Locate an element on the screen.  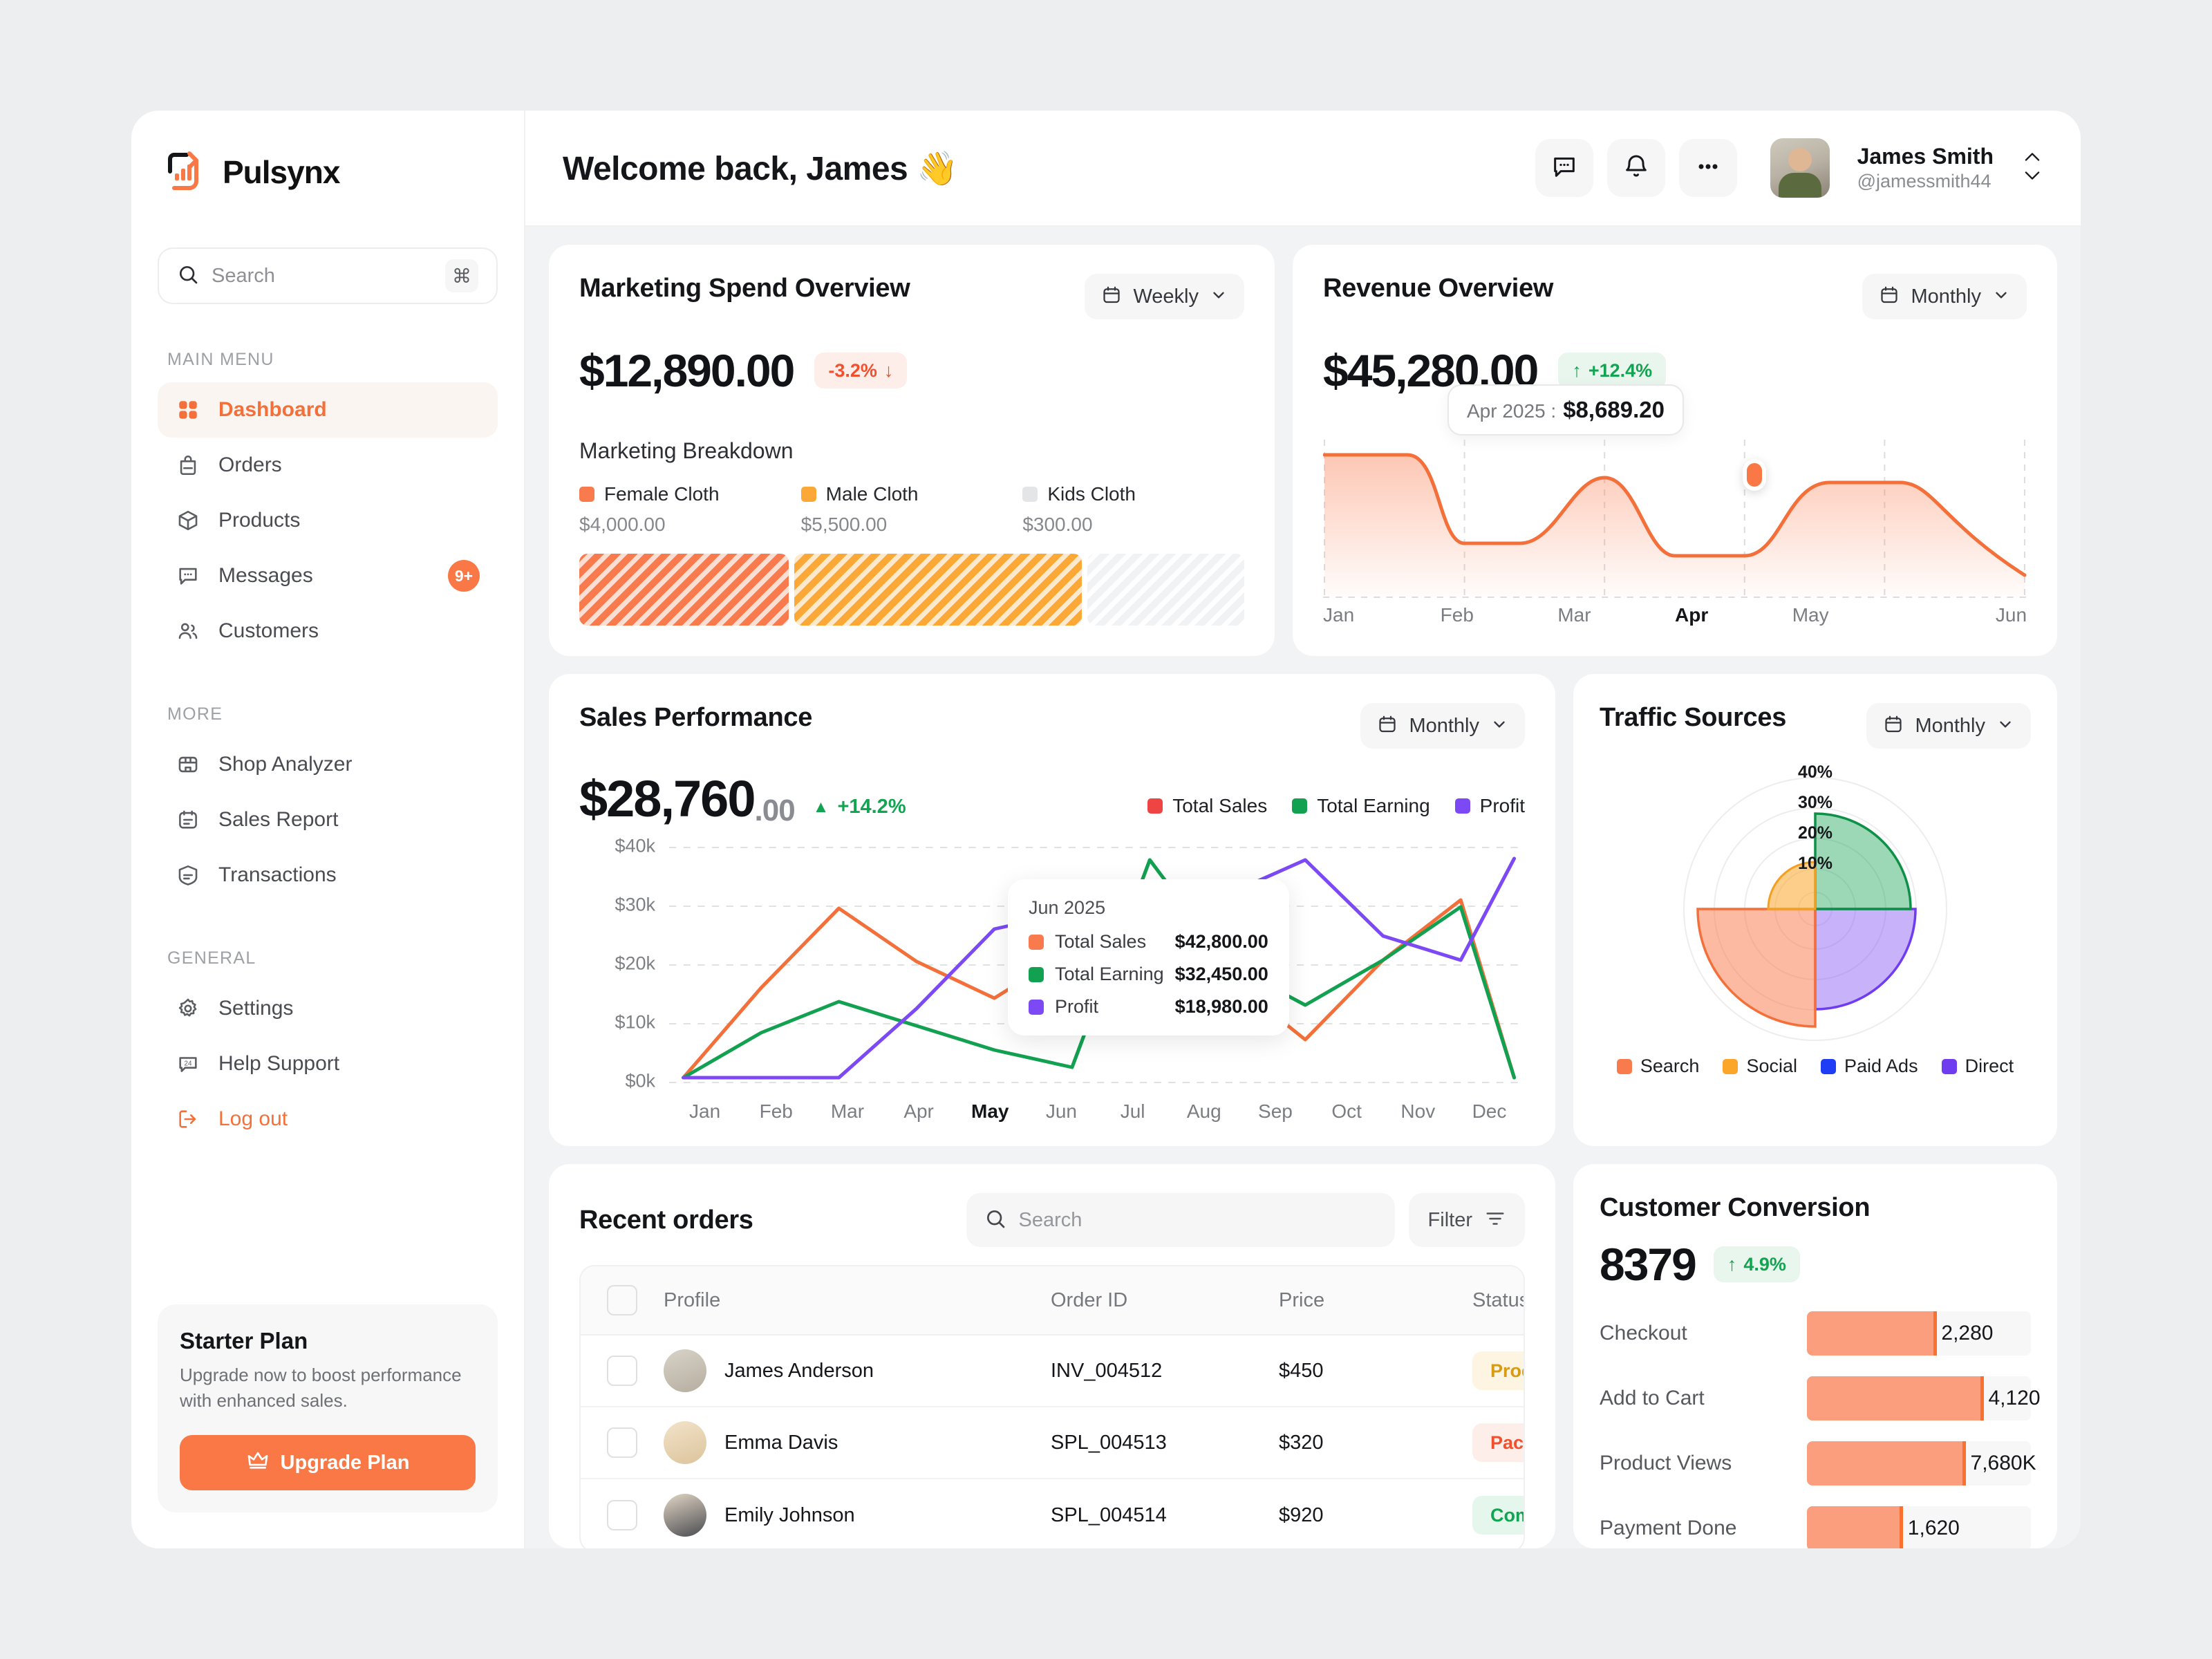
sidebar-item-customers: Customers is located at coordinates (328, 631).